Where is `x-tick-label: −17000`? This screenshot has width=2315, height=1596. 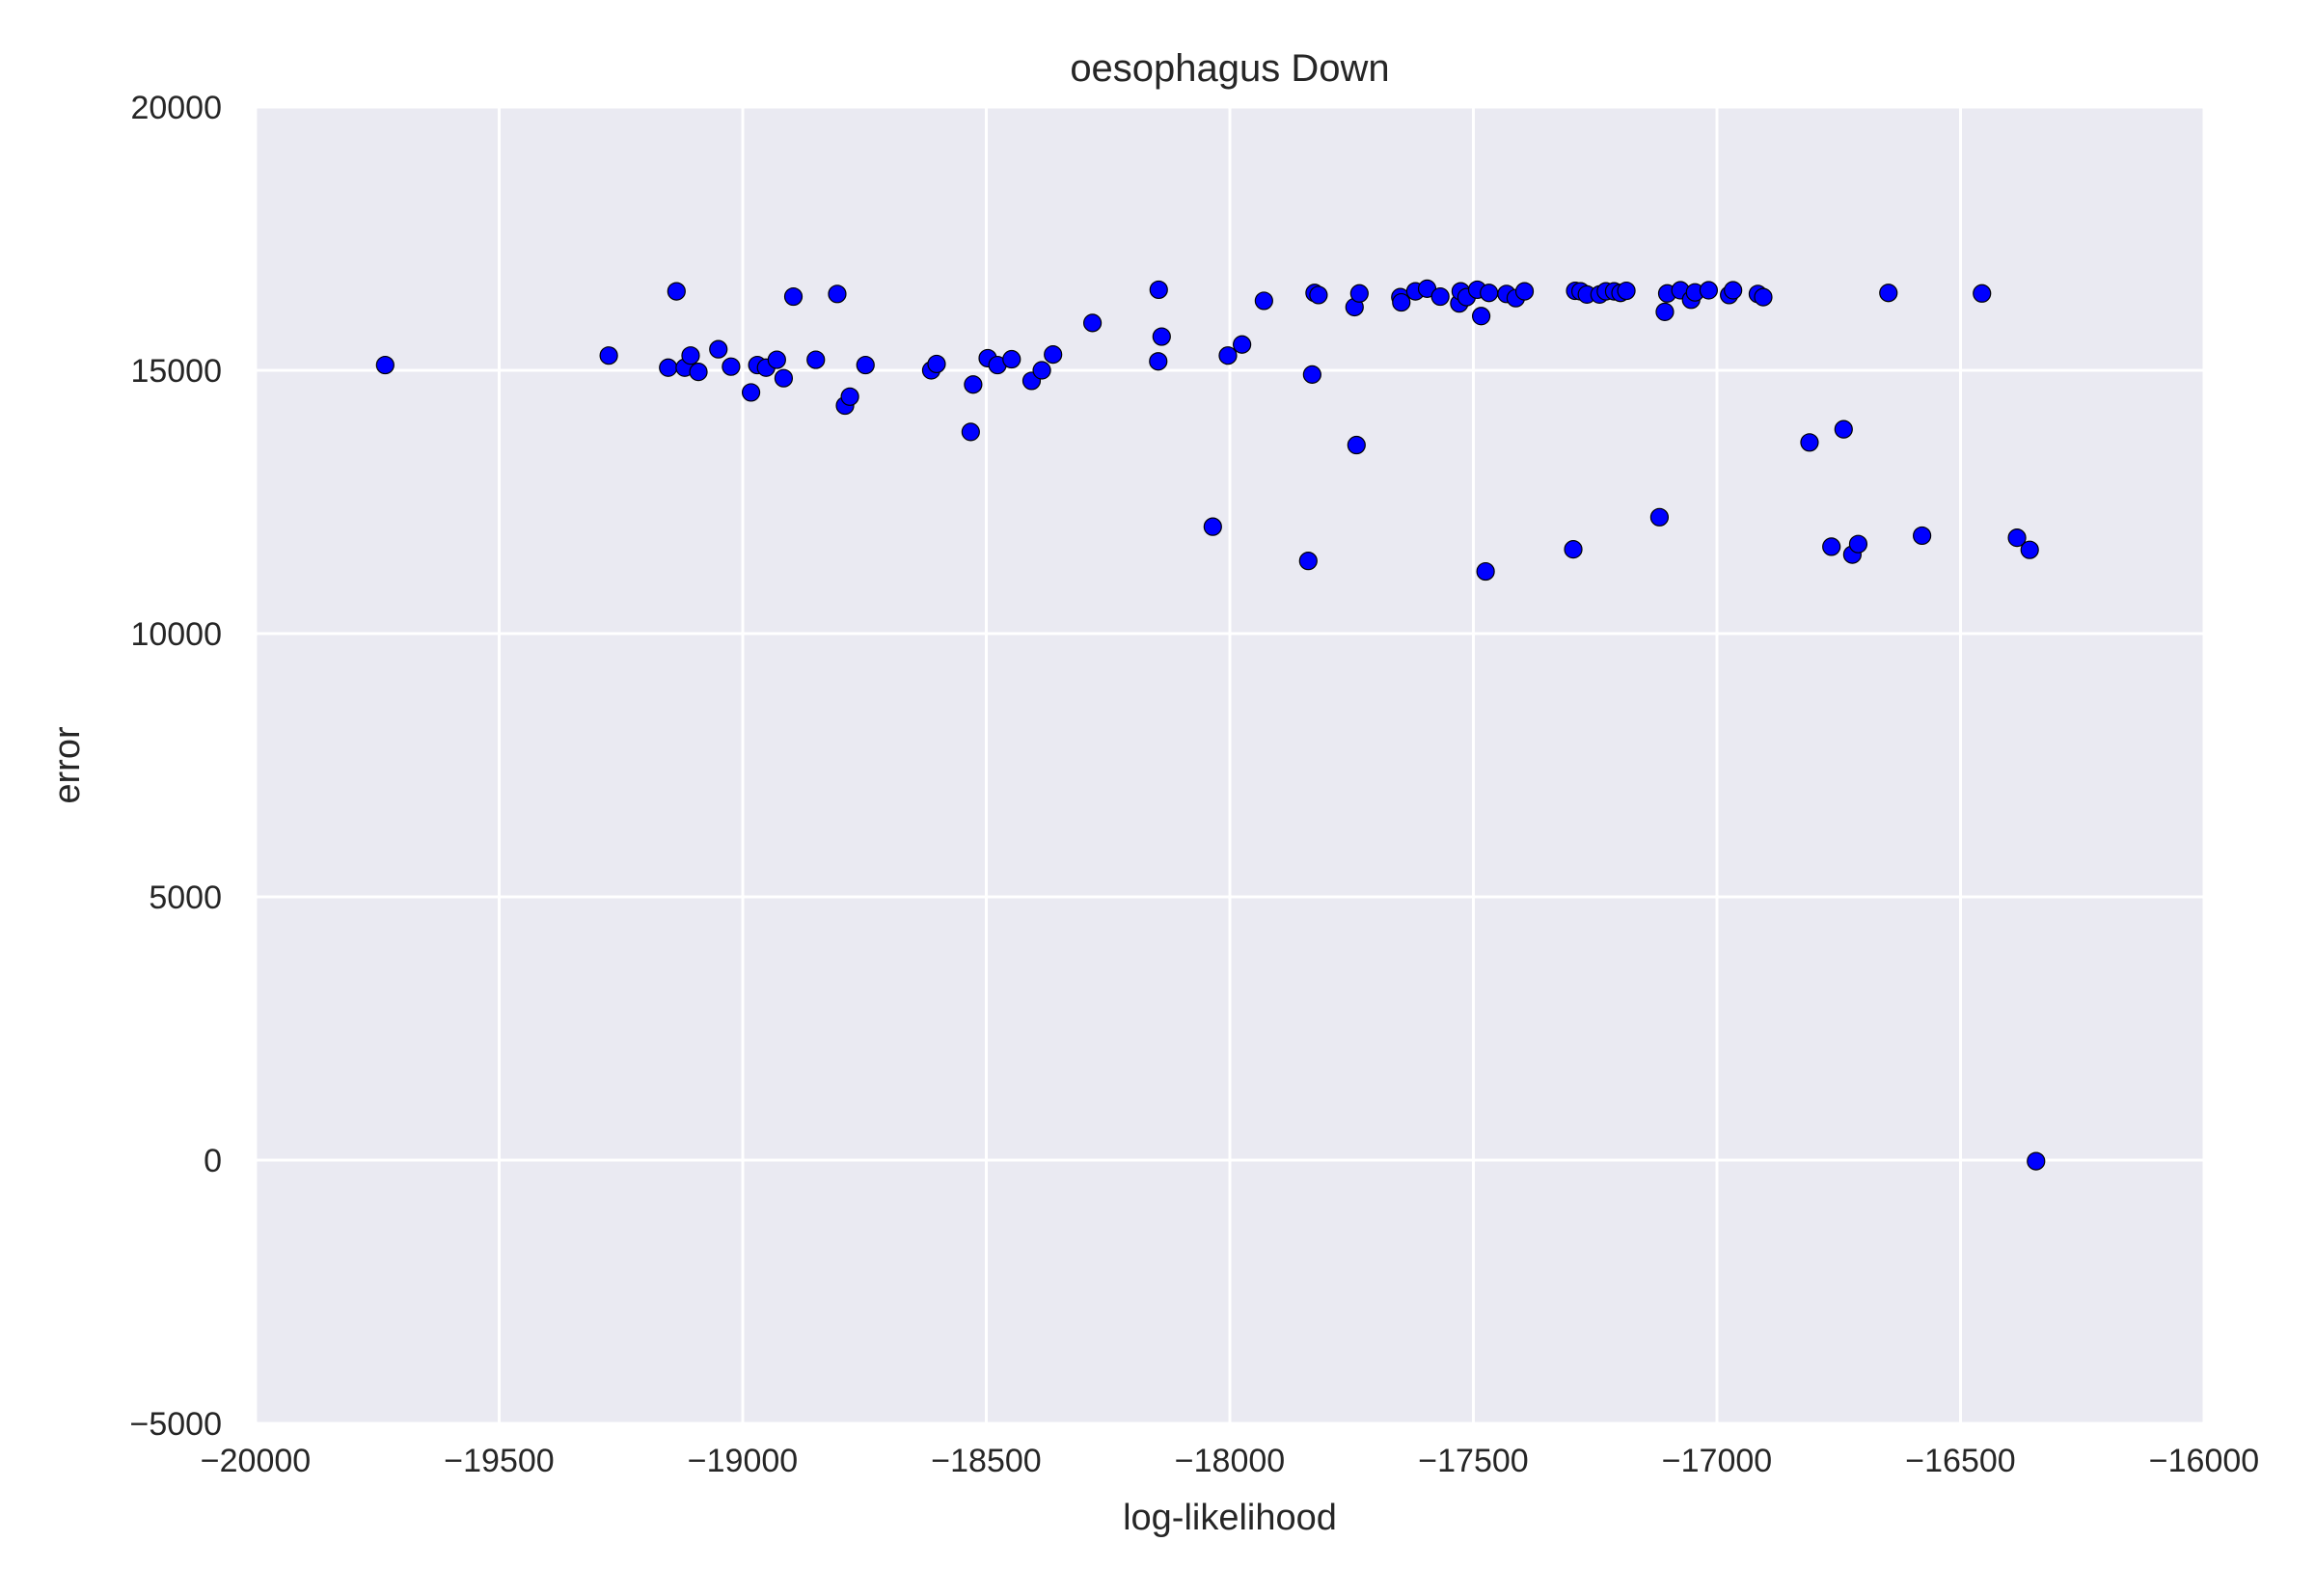 x-tick-label: −17000 is located at coordinates (1717, 1461).